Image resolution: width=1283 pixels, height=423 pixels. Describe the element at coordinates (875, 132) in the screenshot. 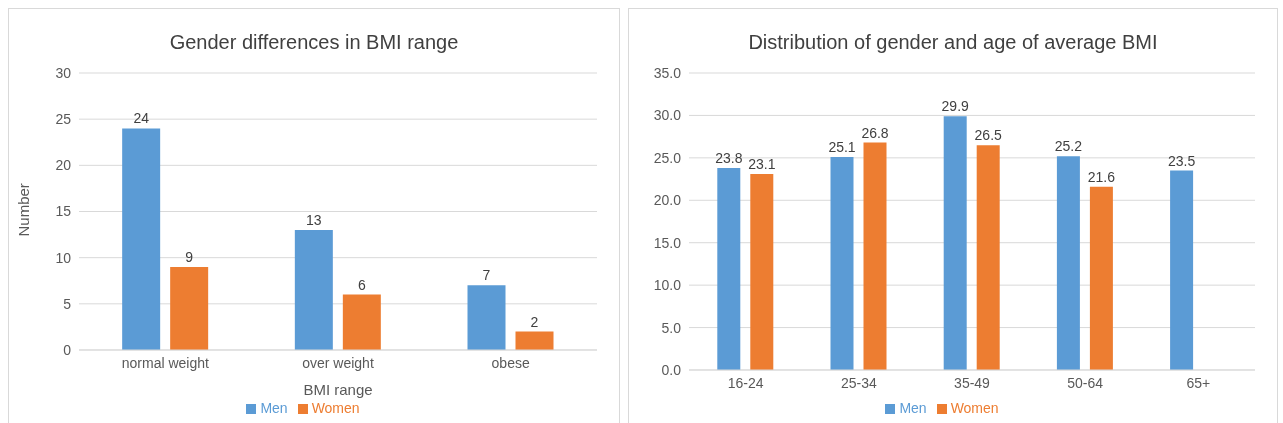

I see `data-label: 26.8` at that location.